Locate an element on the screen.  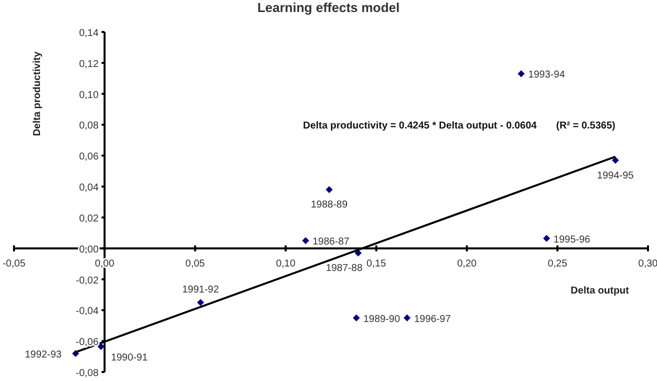
y-tick-label: 0,12 is located at coordinates (89, 64).